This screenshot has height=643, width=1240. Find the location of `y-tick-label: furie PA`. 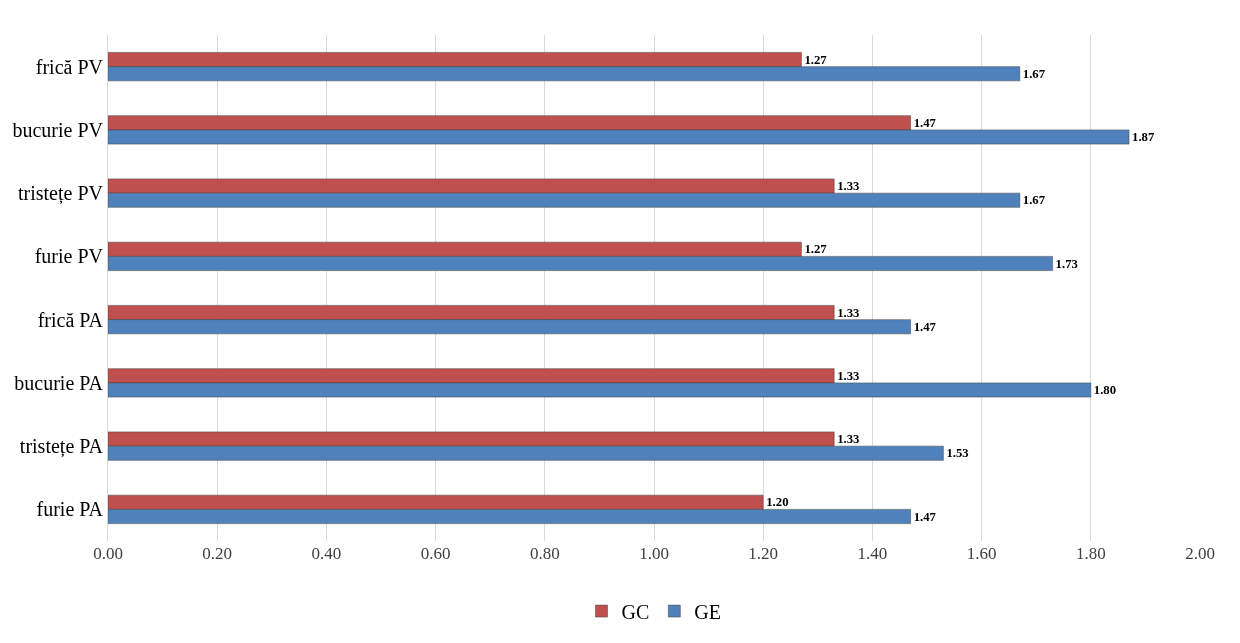

y-tick-label: furie PA is located at coordinates (70, 509).